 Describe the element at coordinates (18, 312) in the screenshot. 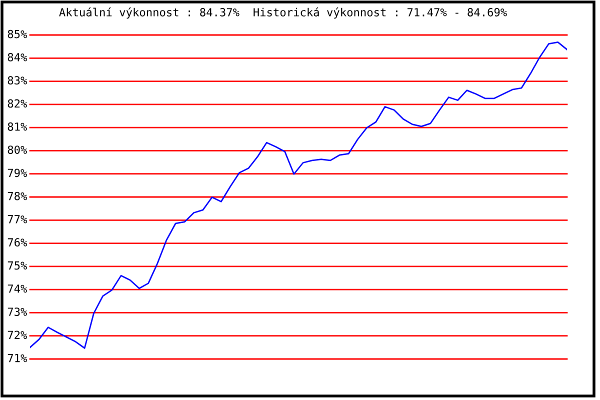

I see `y-tick-label: 73%` at that location.